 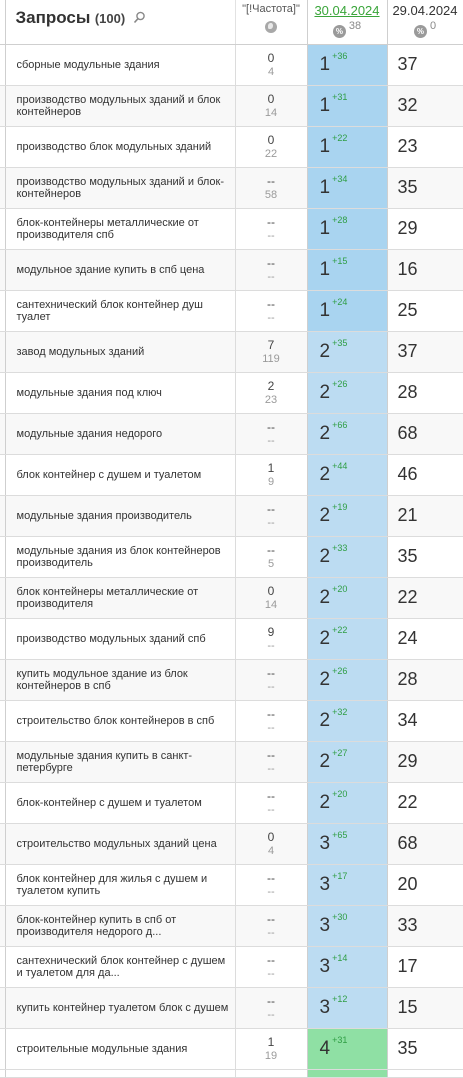 I want to click on position-cell: 3 +14, so click(x=347, y=967).